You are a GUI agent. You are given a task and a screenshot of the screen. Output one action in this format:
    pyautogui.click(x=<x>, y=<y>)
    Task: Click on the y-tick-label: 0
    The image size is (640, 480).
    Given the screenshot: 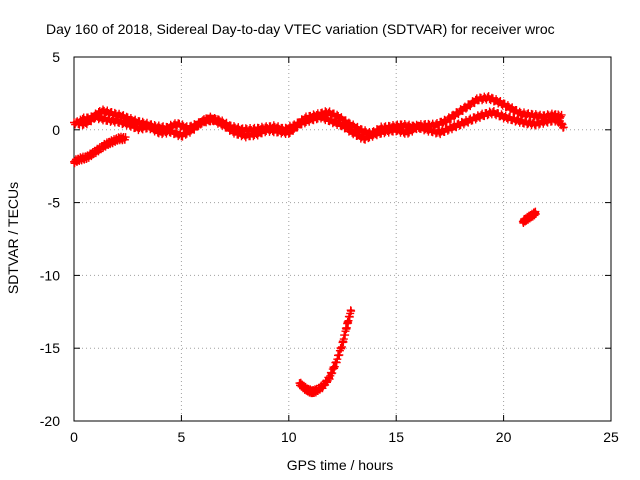 What is the action you would take?
    pyautogui.click(x=56, y=130)
    